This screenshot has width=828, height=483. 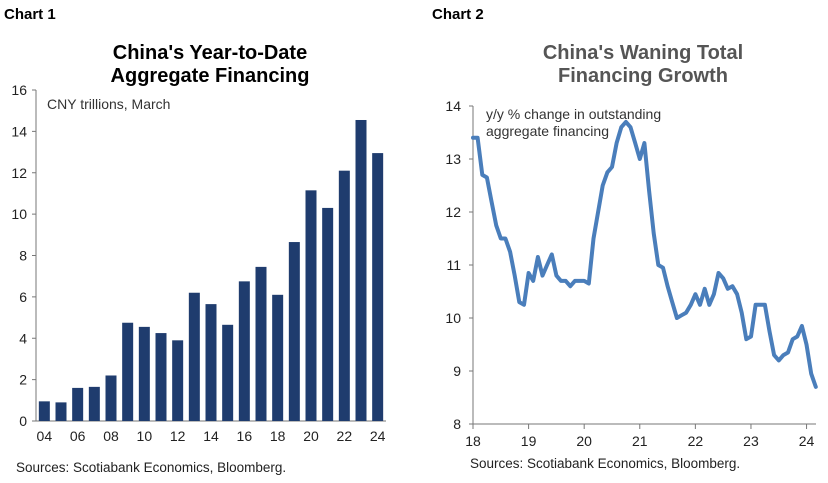 I want to click on chart-2-x-tick-label: 22, so click(x=696, y=441).